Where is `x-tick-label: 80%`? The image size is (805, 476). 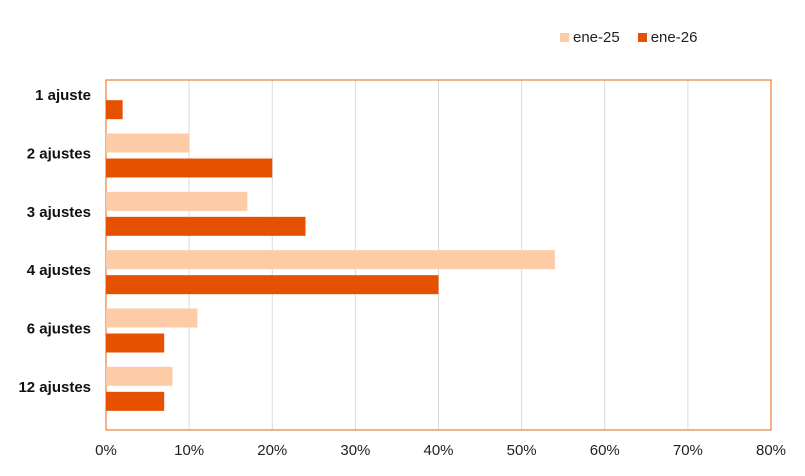 x-tick-label: 80% is located at coordinates (771, 450).